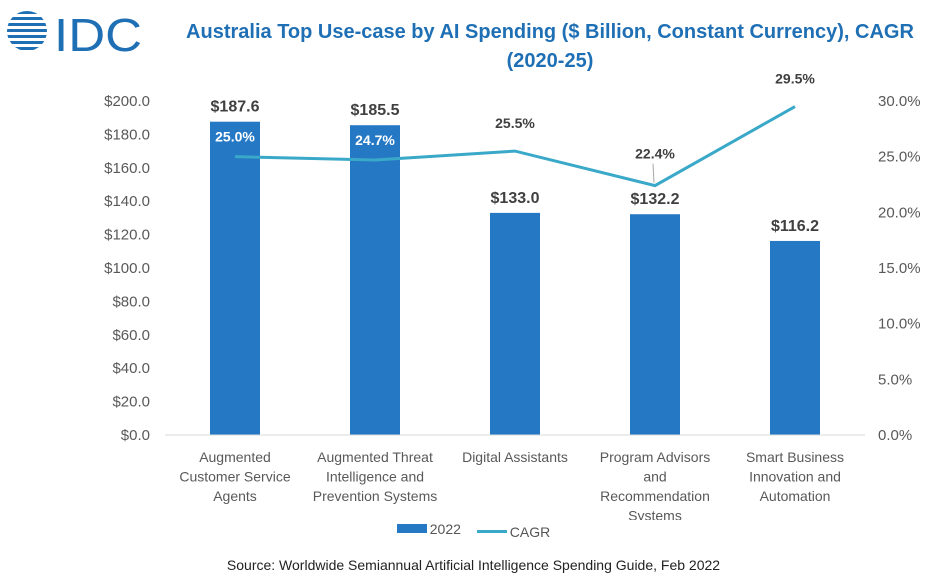  I want to click on x-category-label-line: Smart Business, so click(795, 457).